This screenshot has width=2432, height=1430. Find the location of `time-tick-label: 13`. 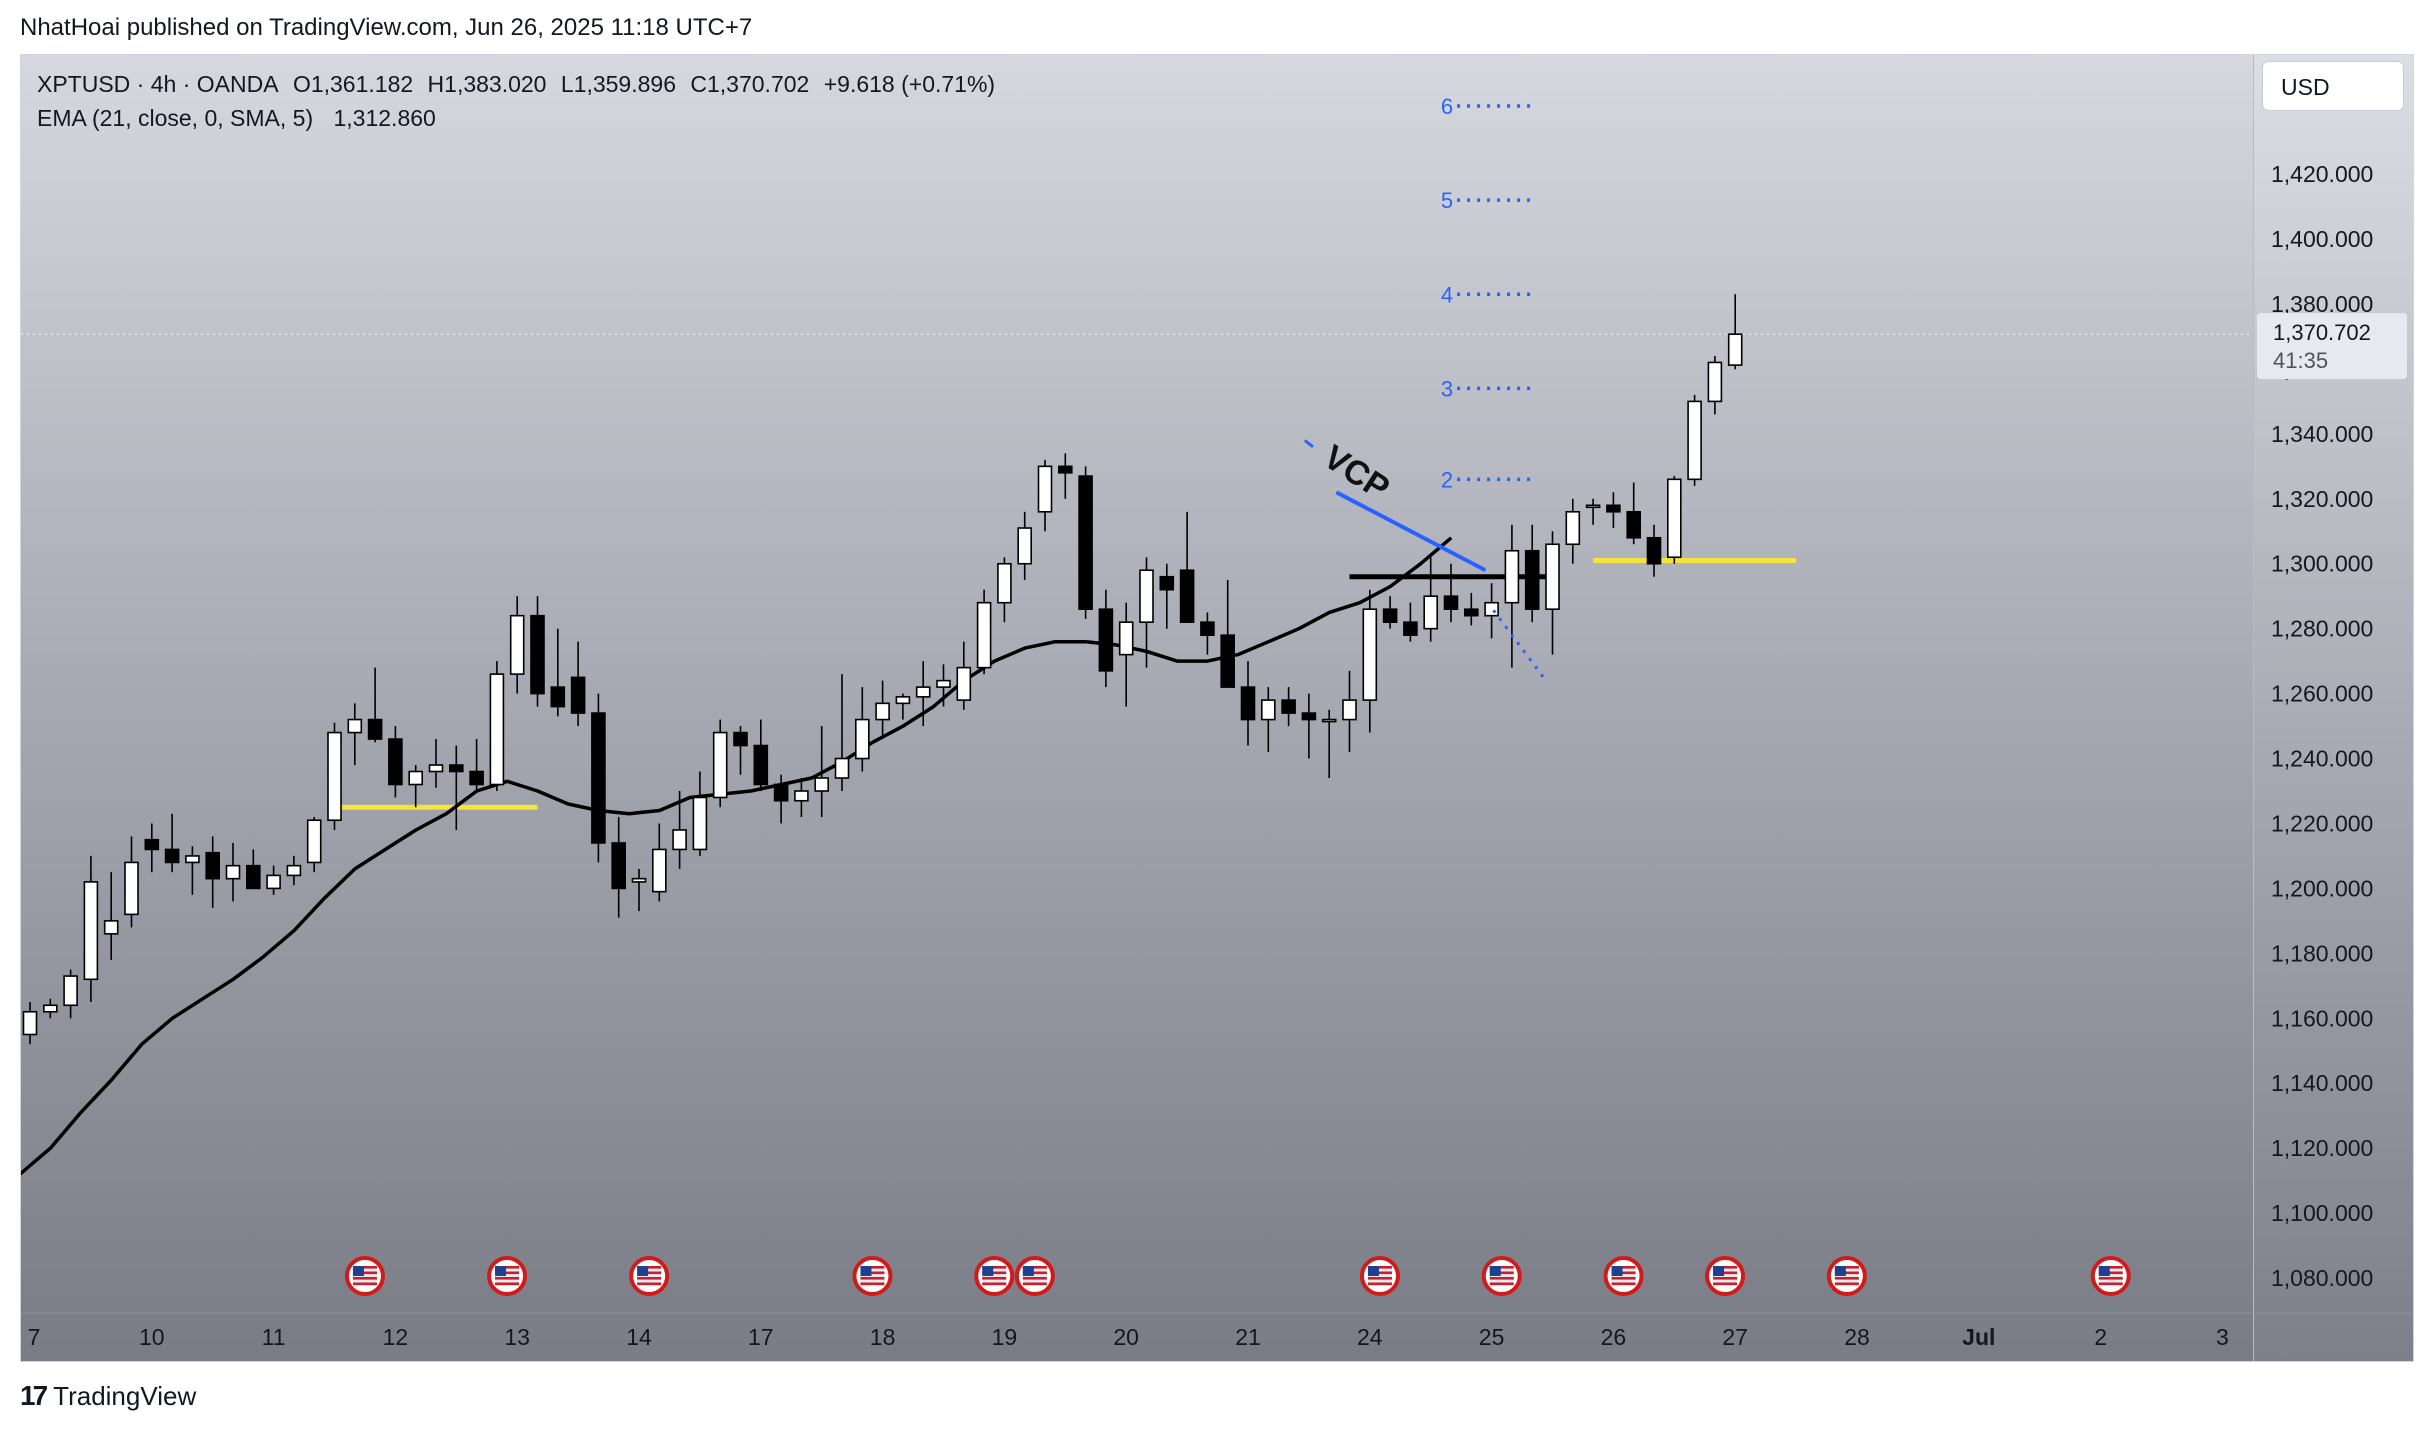

time-tick-label: 13 is located at coordinates (517, 1337).